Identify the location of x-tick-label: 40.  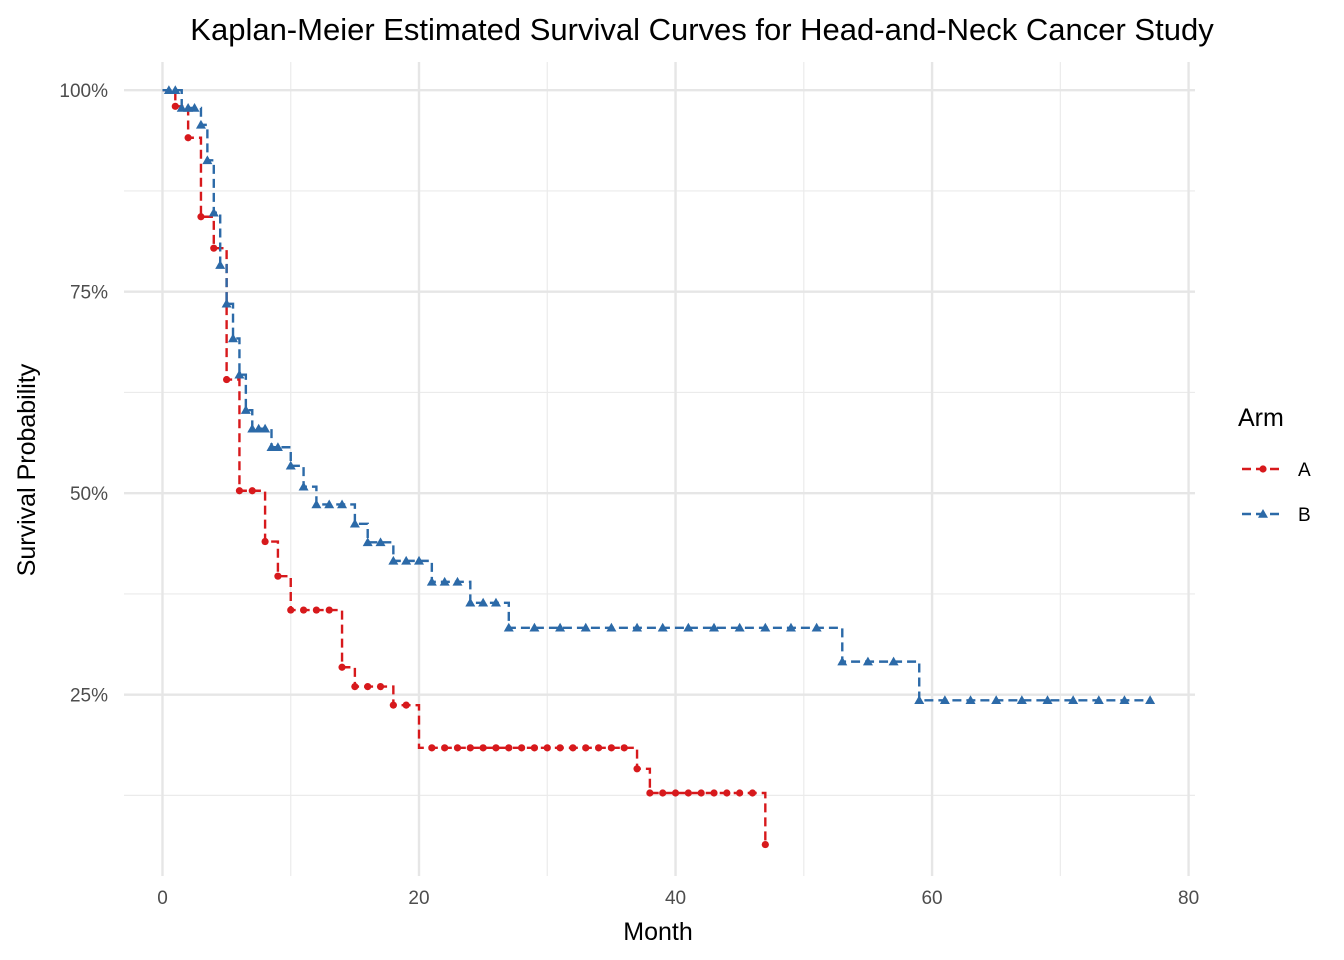
(675, 898).